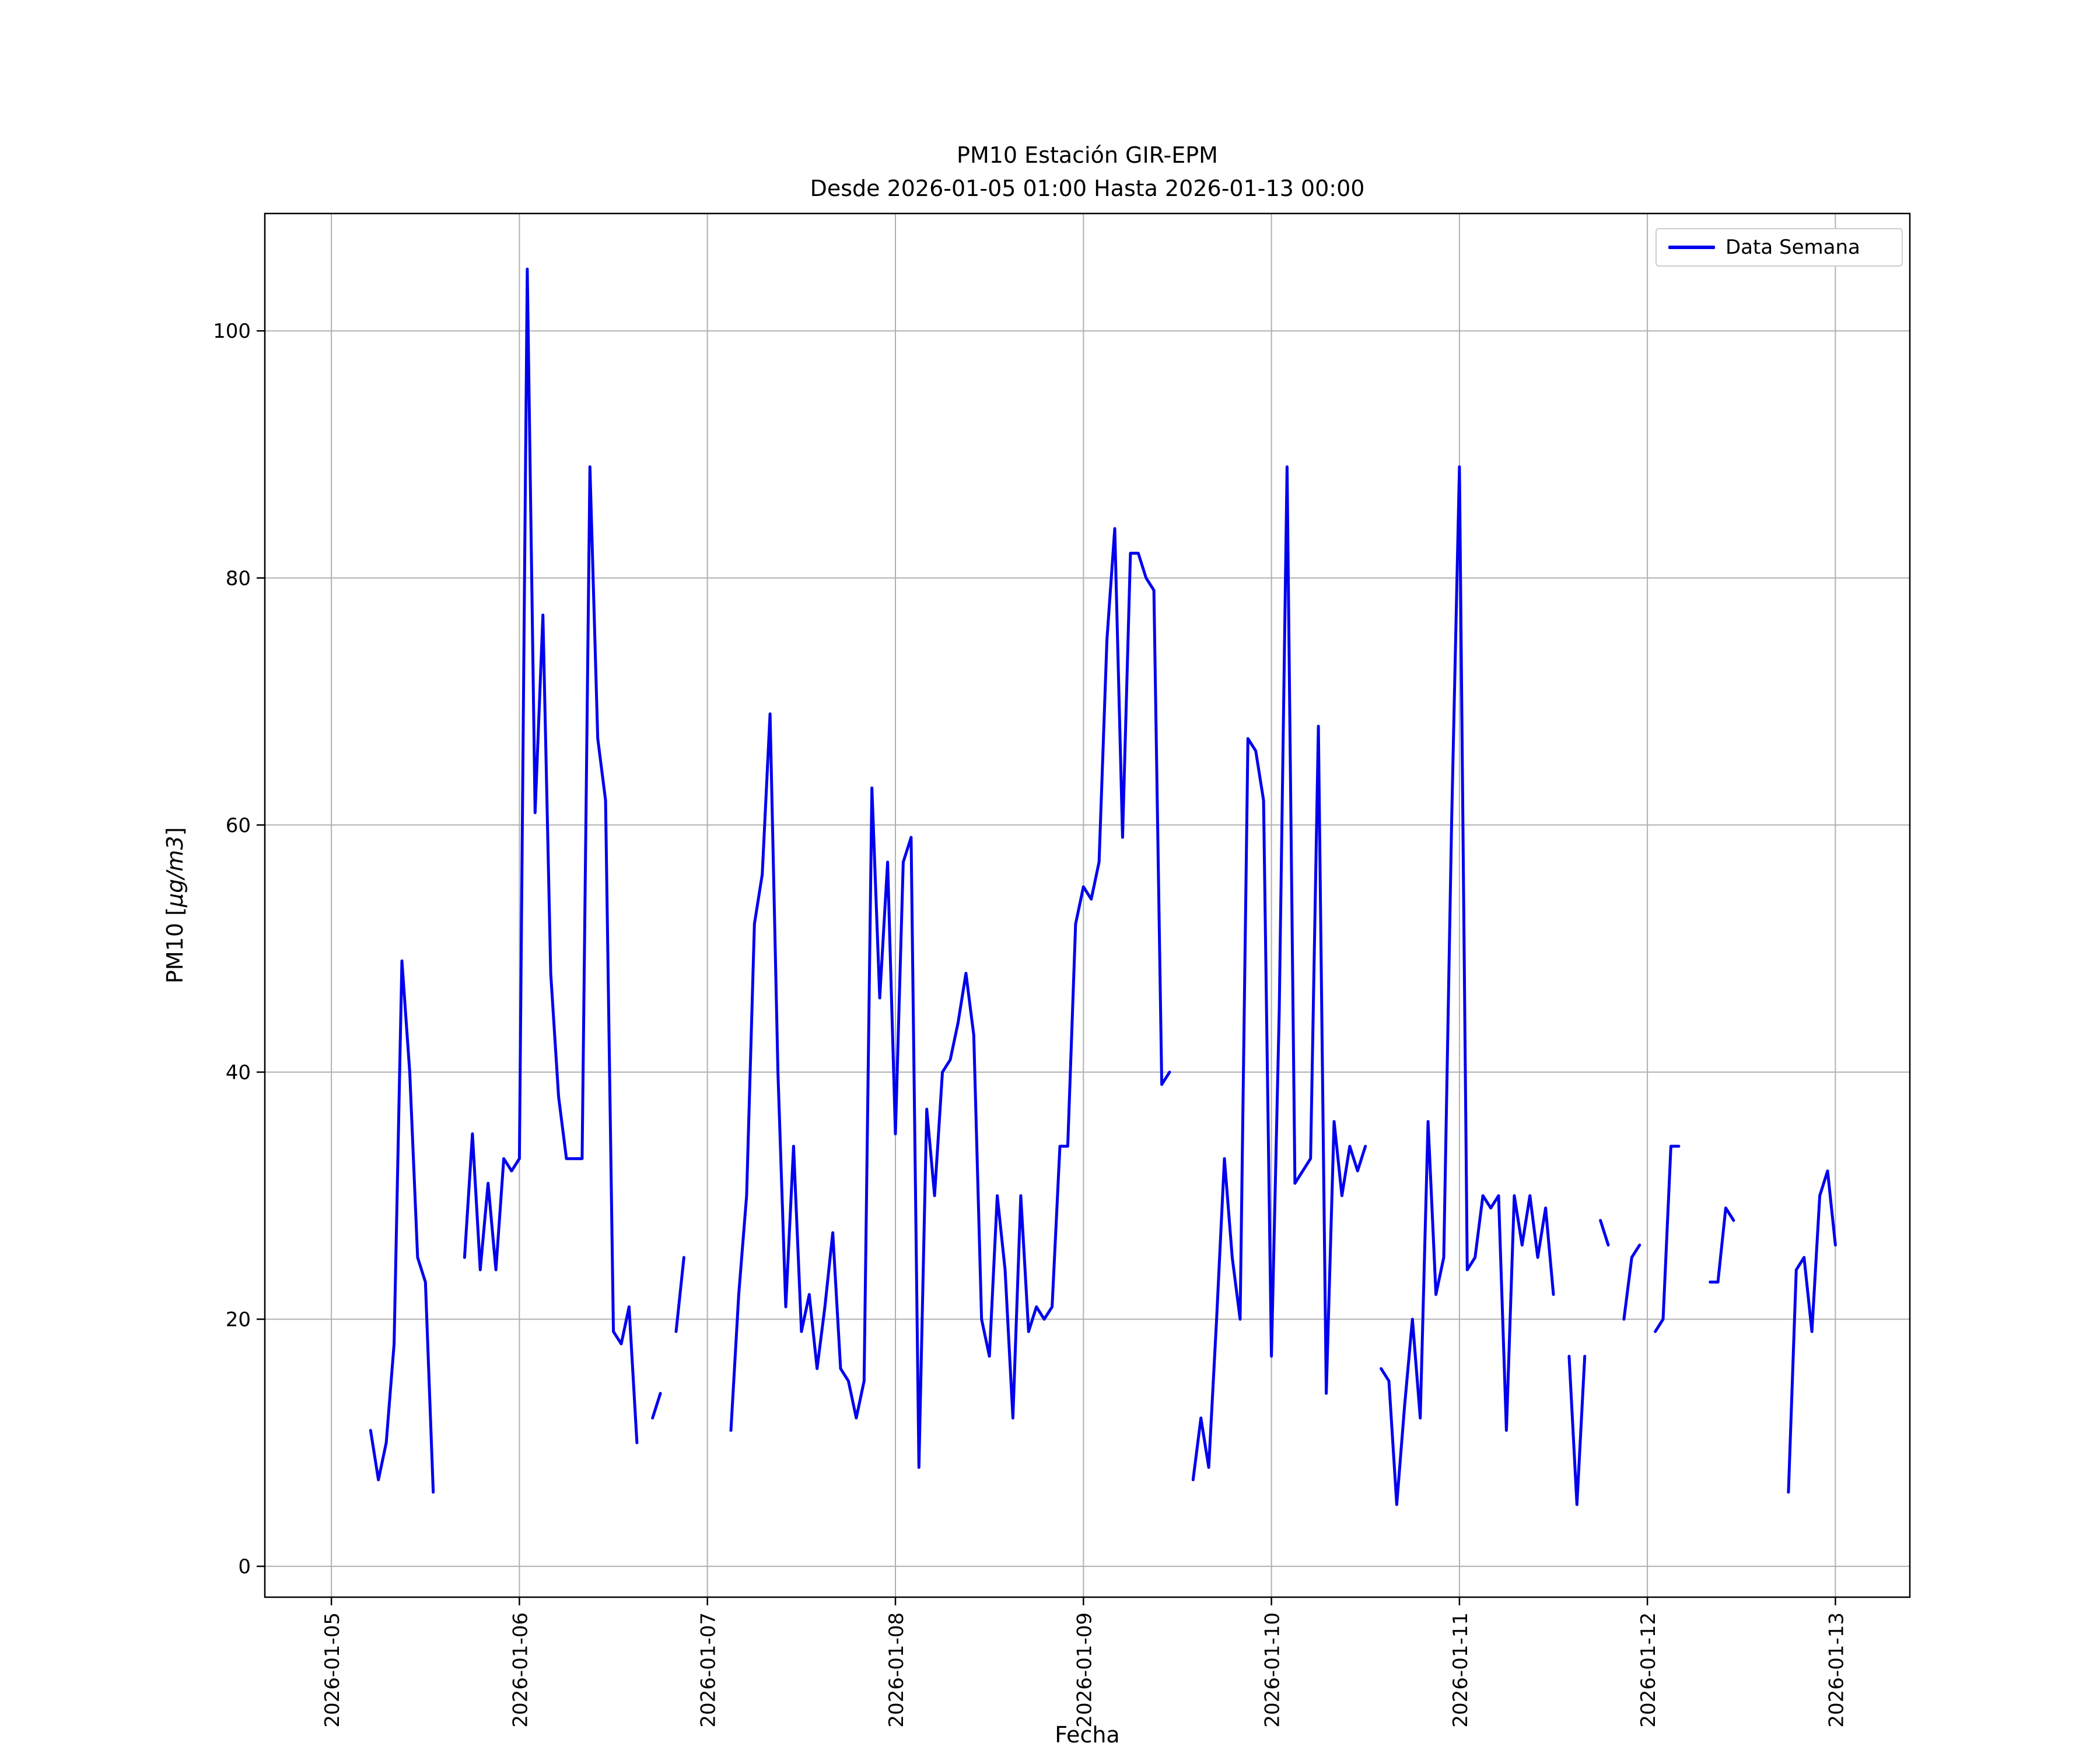 This screenshot has width=2100, height=1750. What do you see at coordinates (1087, 155) in the screenshot?
I see `chart-title-line1: PM10 Estación GIR-EPM` at bounding box center [1087, 155].